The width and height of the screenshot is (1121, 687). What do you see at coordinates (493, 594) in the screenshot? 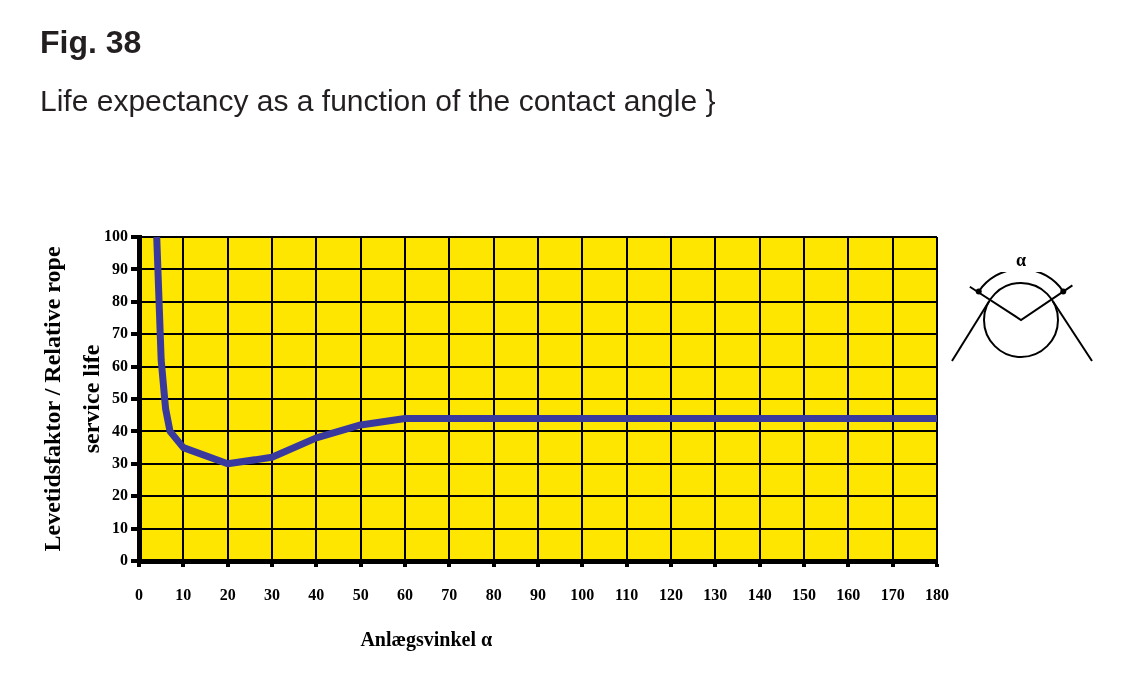
I see `x-tick-label: 80` at bounding box center [493, 594].